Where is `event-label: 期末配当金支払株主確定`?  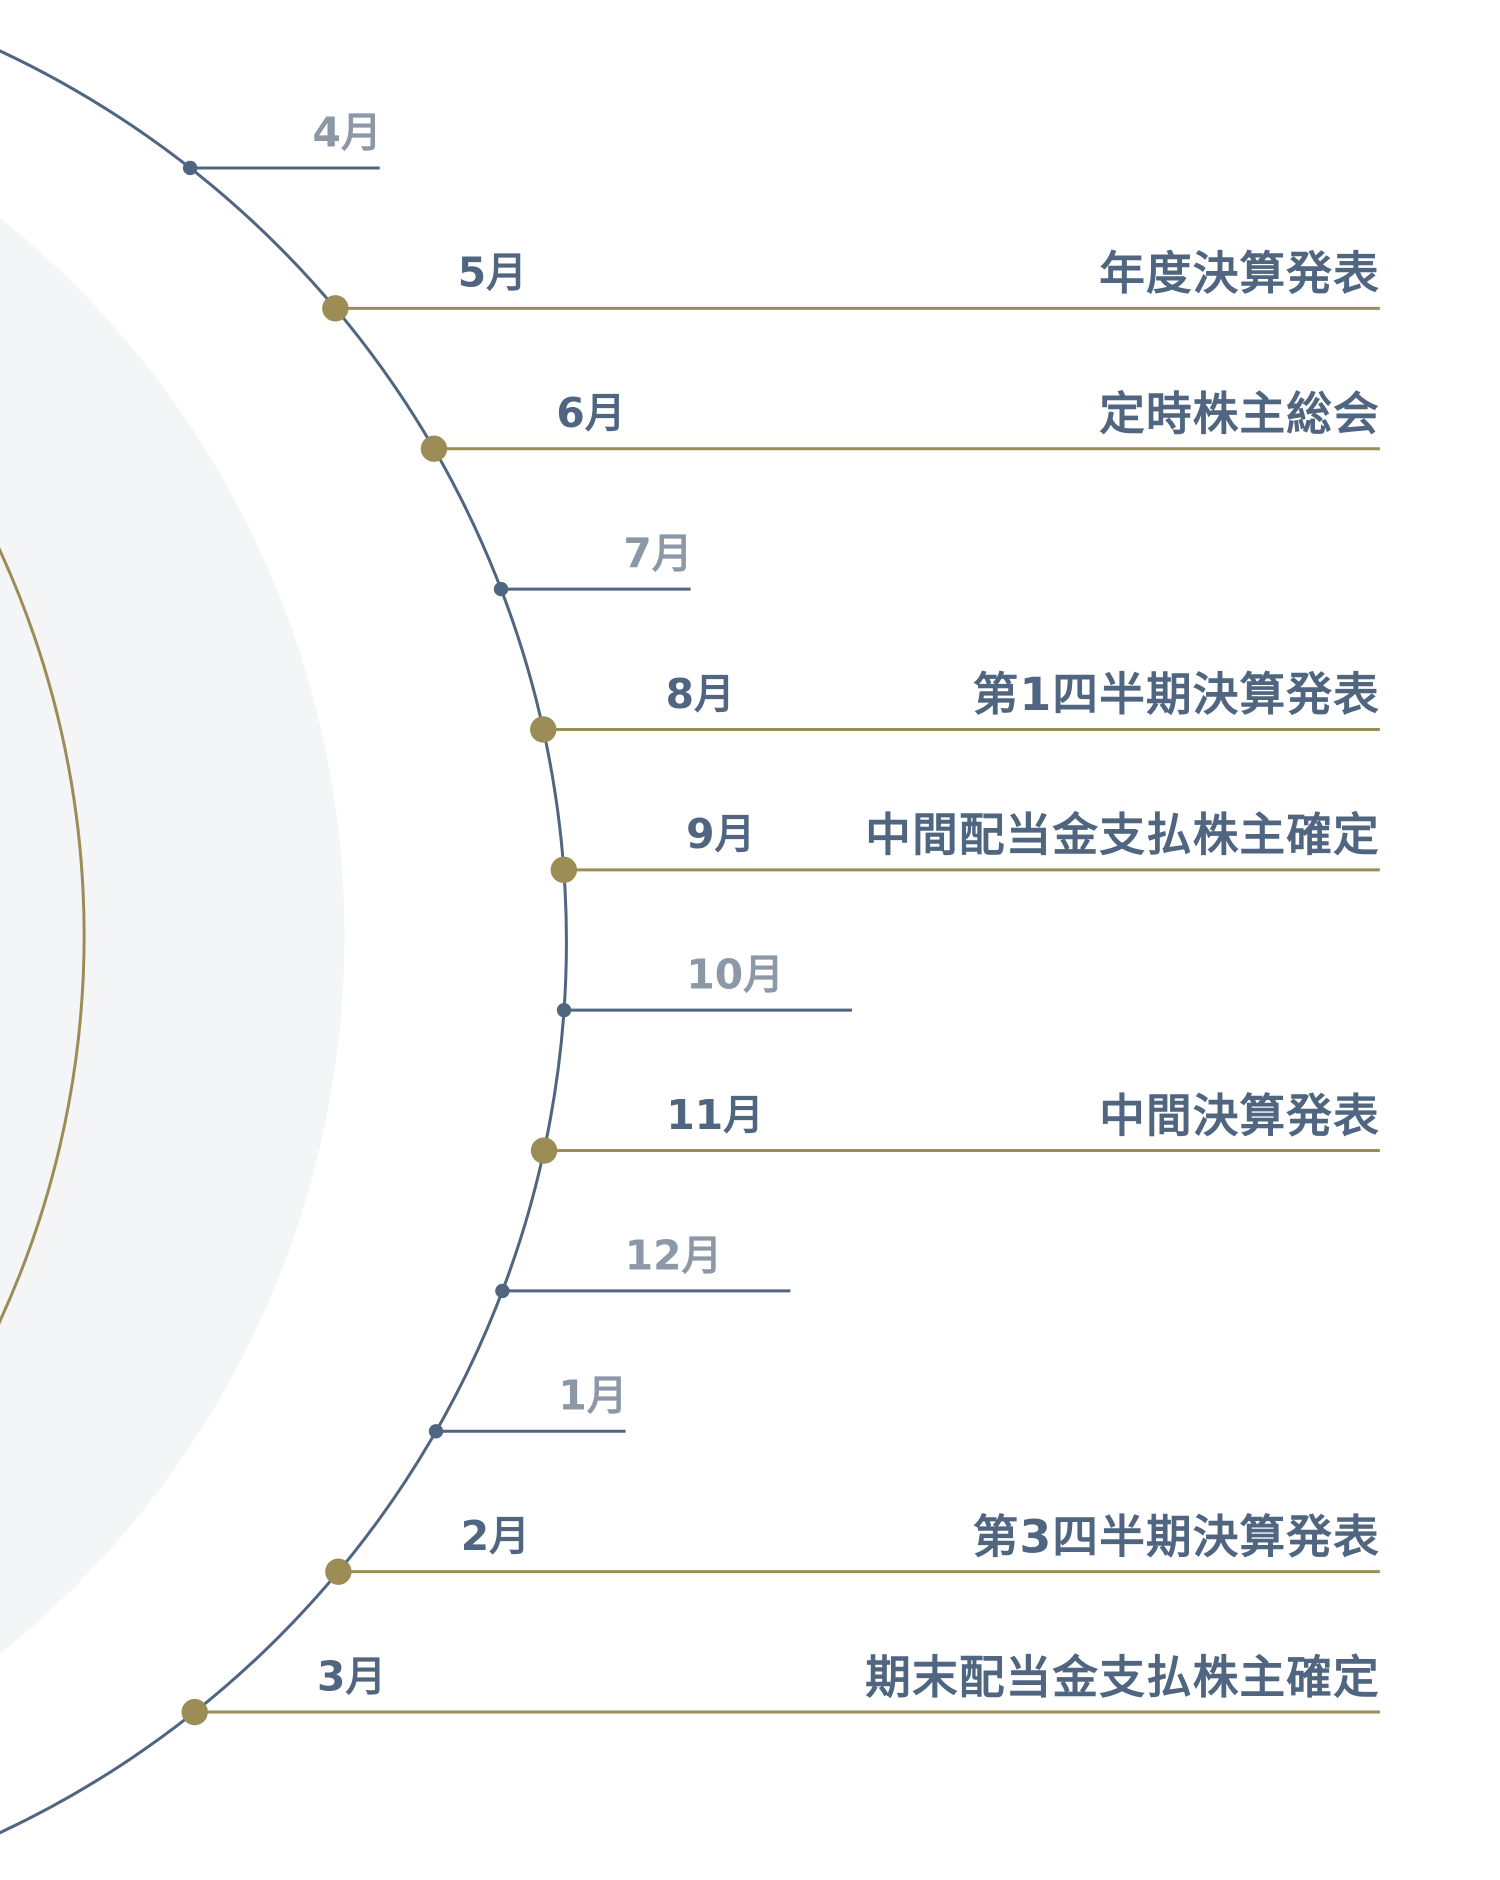 event-label: 期末配当金支払株主確定 is located at coordinates (1122, 1677).